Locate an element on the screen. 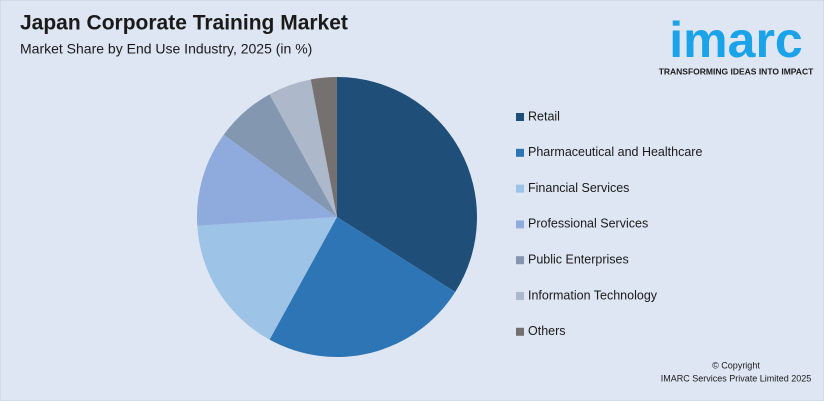 This screenshot has height=401, width=824. logo: imarc is located at coordinates (735, 40).